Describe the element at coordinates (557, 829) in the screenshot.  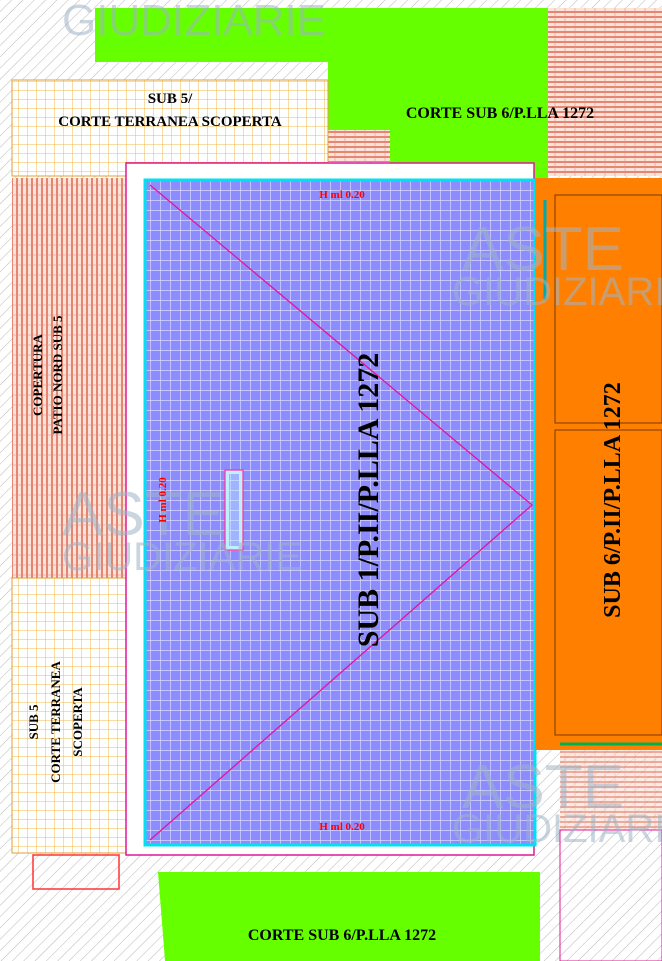
I see `watermark-bottom-giud: GIUDIZIARIE` at that location.